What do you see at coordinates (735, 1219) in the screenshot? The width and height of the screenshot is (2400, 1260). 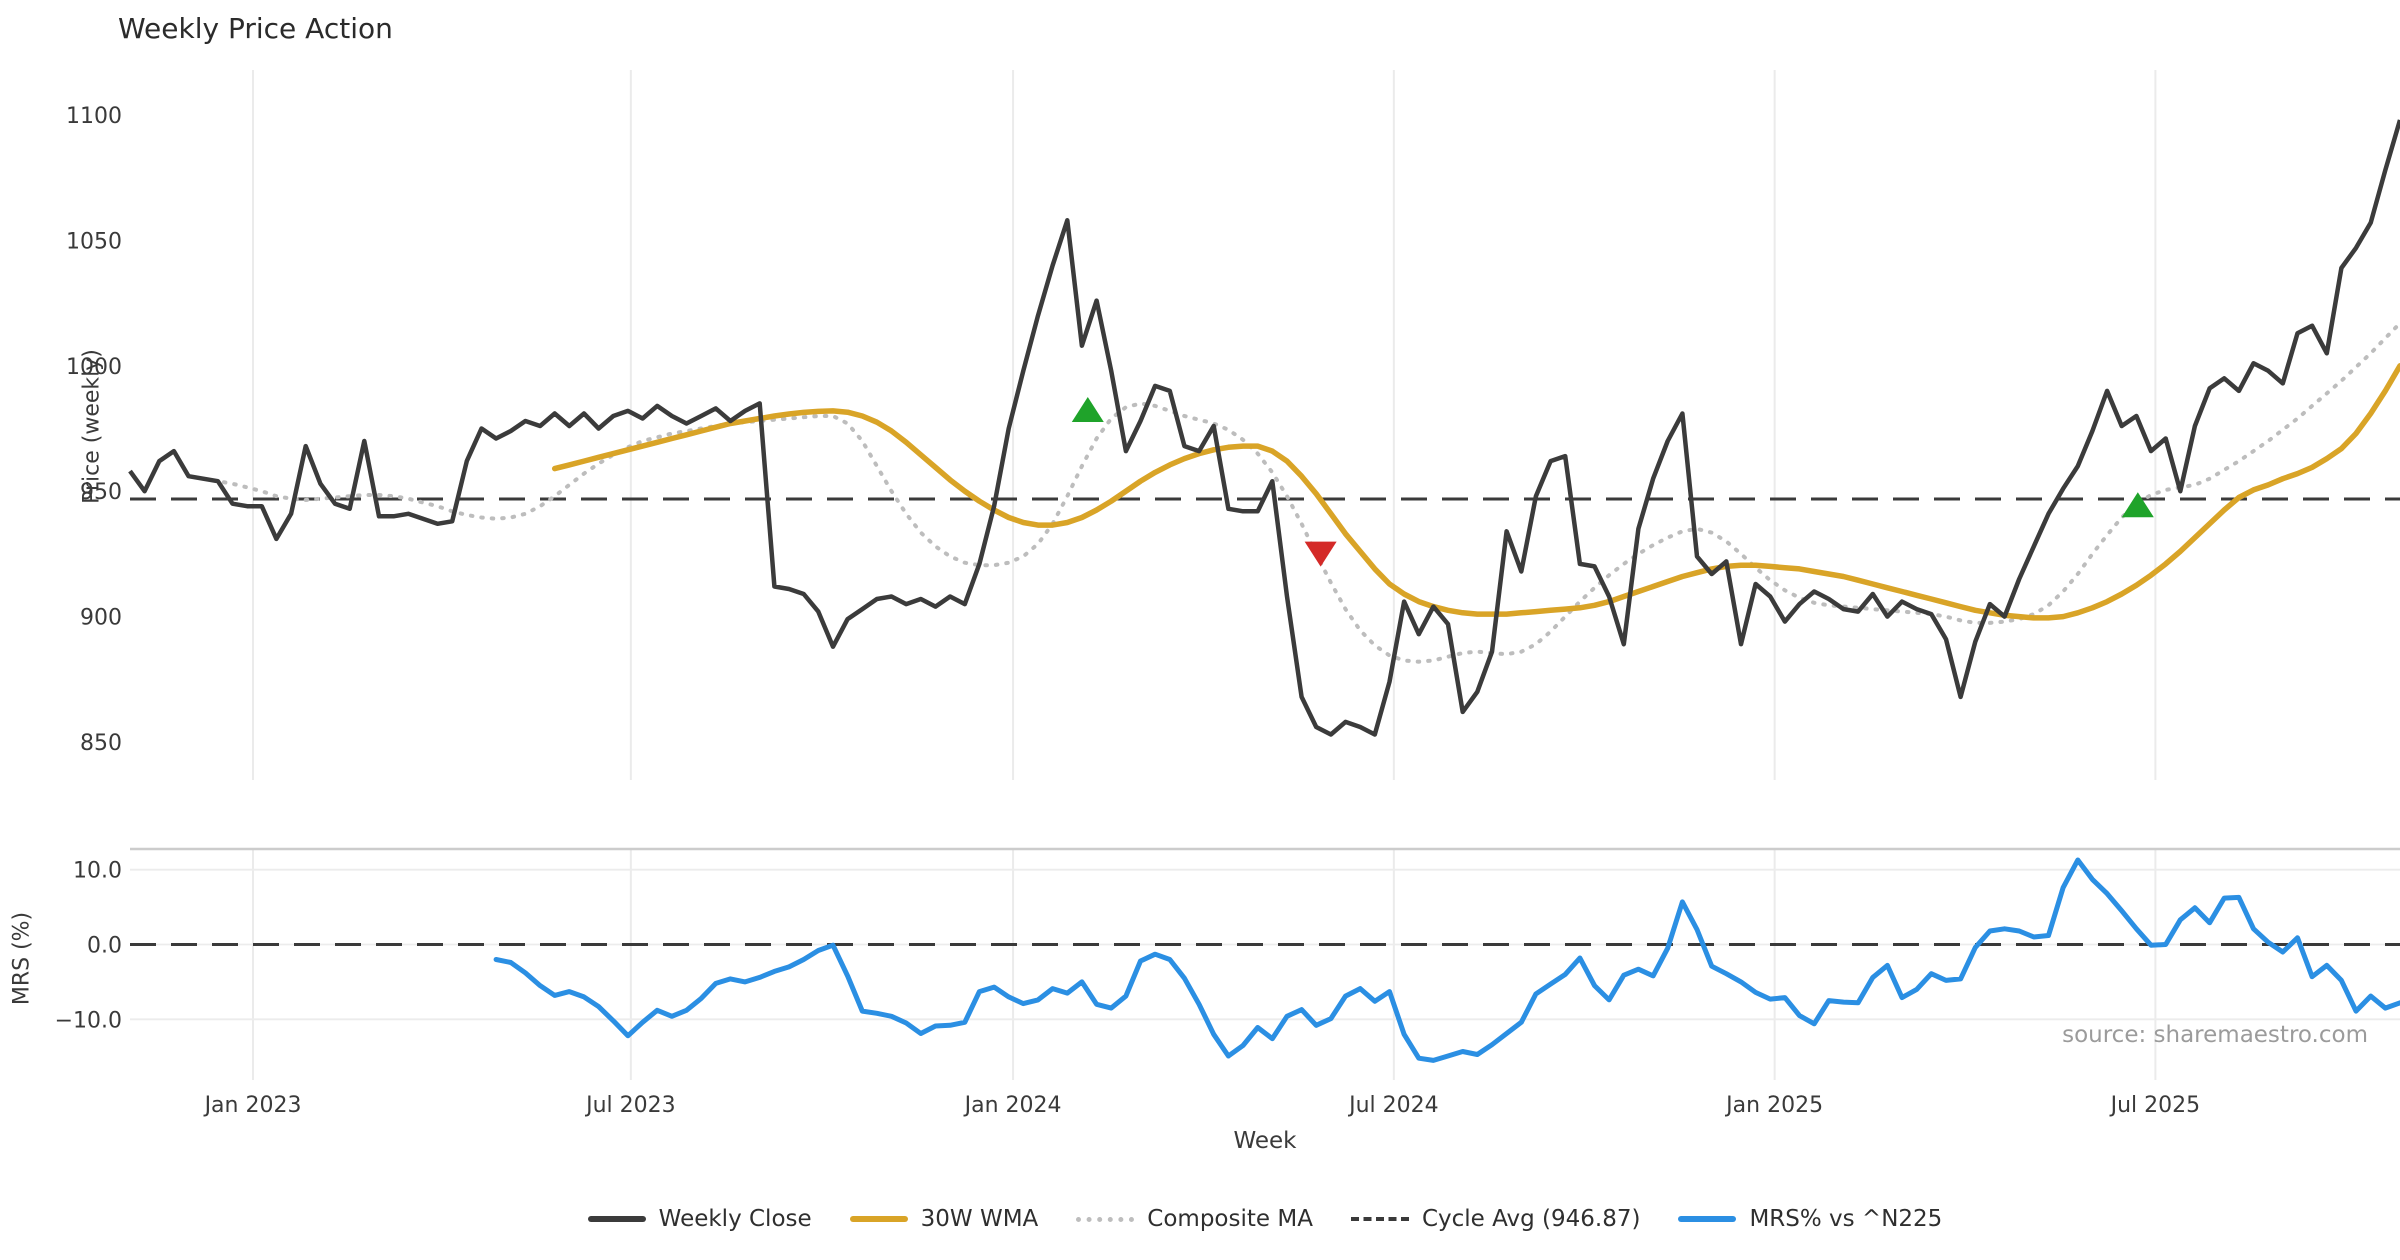 I see `legend-label: Weekly Close` at bounding box center [735, 1219].